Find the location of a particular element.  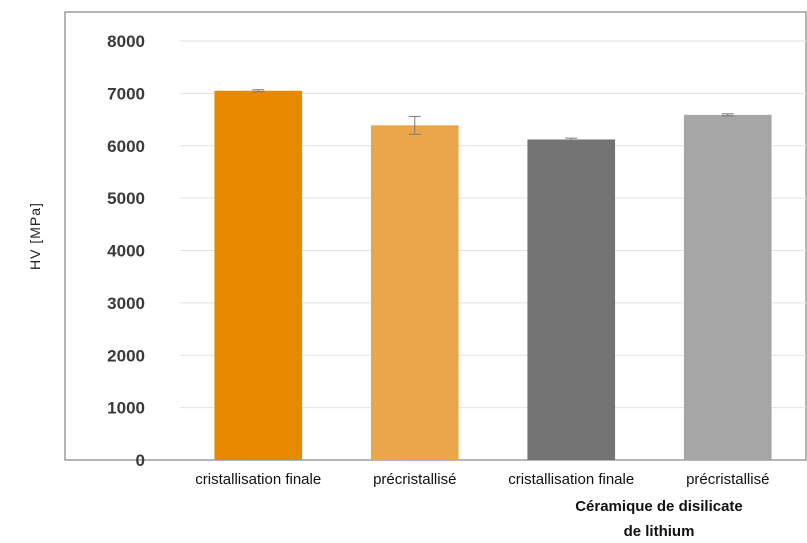

group-label-line-1: Céramique de disilicate is located at coordinates (659, 506).